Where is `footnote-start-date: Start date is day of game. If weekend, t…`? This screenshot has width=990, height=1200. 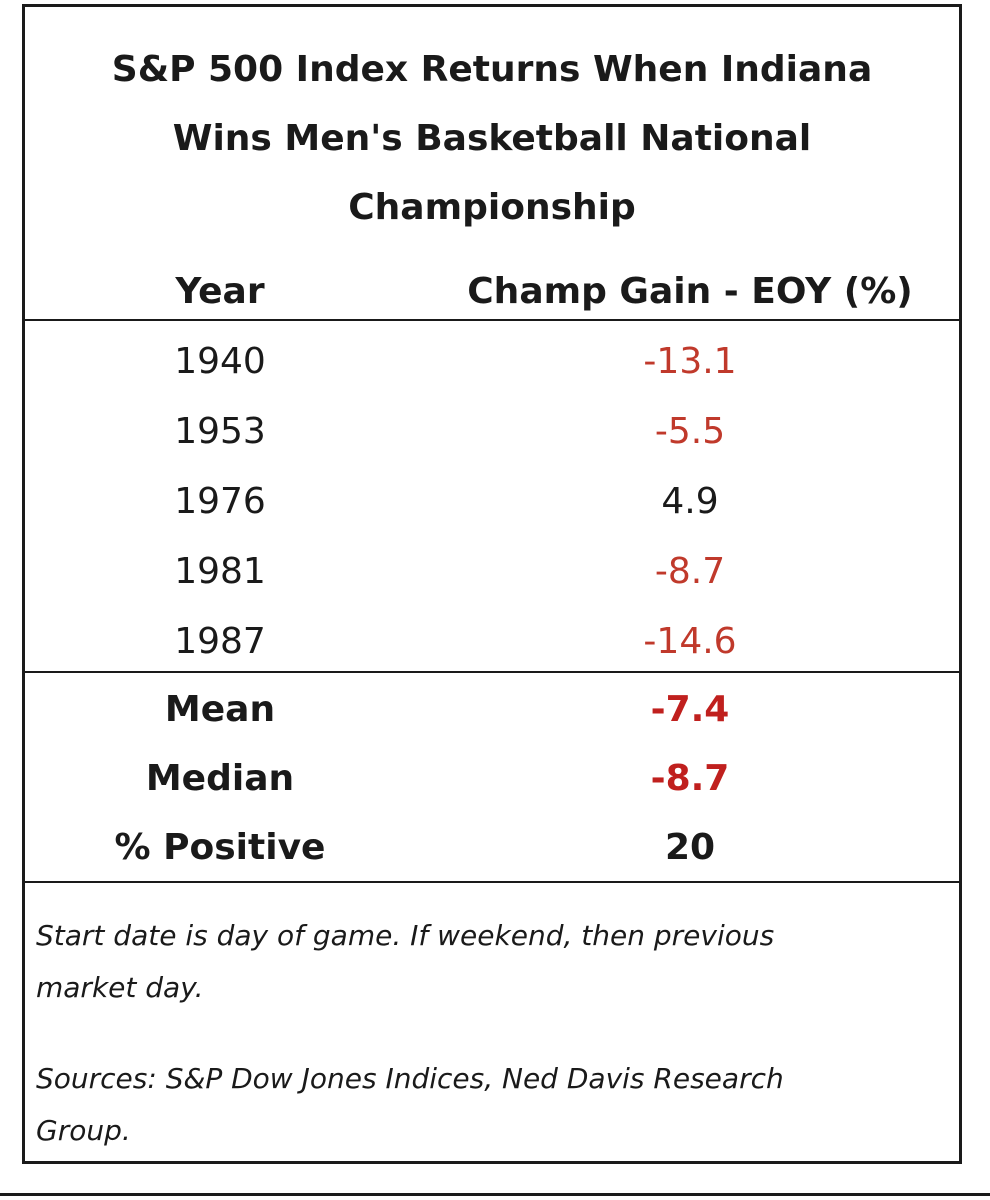 footnote-start-date: Start date is day of game. If weekend, t… is located at coordinates (476, 962).